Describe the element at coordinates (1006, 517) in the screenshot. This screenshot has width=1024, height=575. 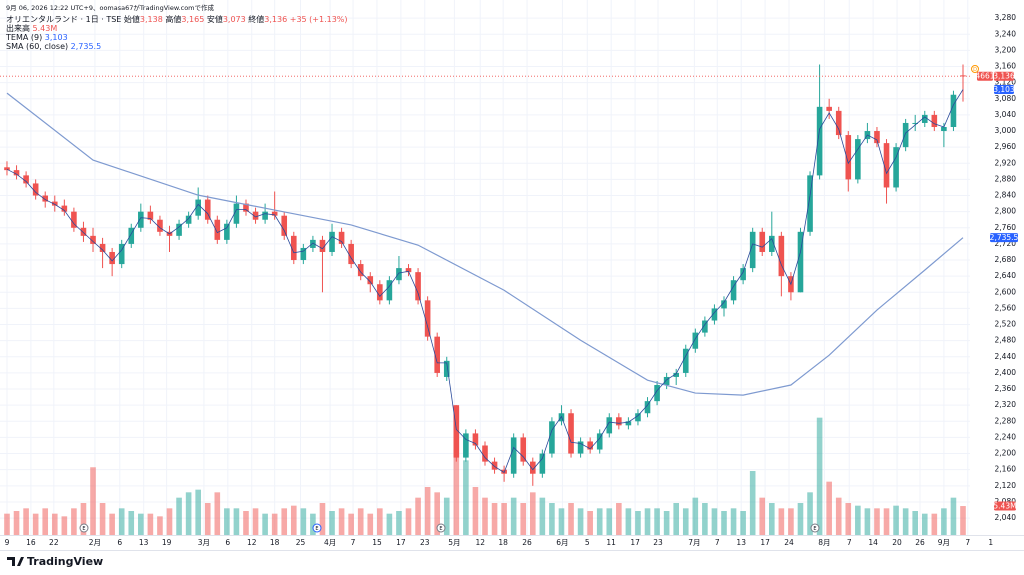
I see `y-tick-label: 2,040` at that location.